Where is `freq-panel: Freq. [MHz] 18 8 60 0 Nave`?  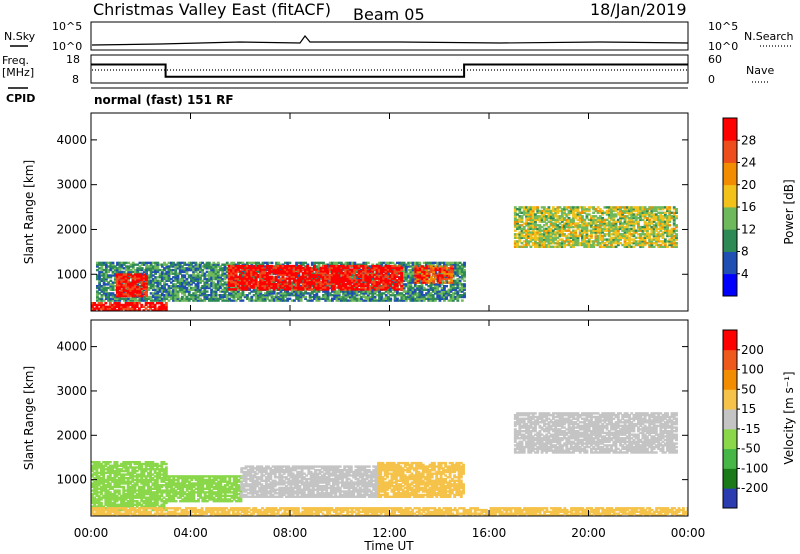
freq-panel: Freq. [MHz] 18 8 60 0 Nave is located at coordinates (388, 69).